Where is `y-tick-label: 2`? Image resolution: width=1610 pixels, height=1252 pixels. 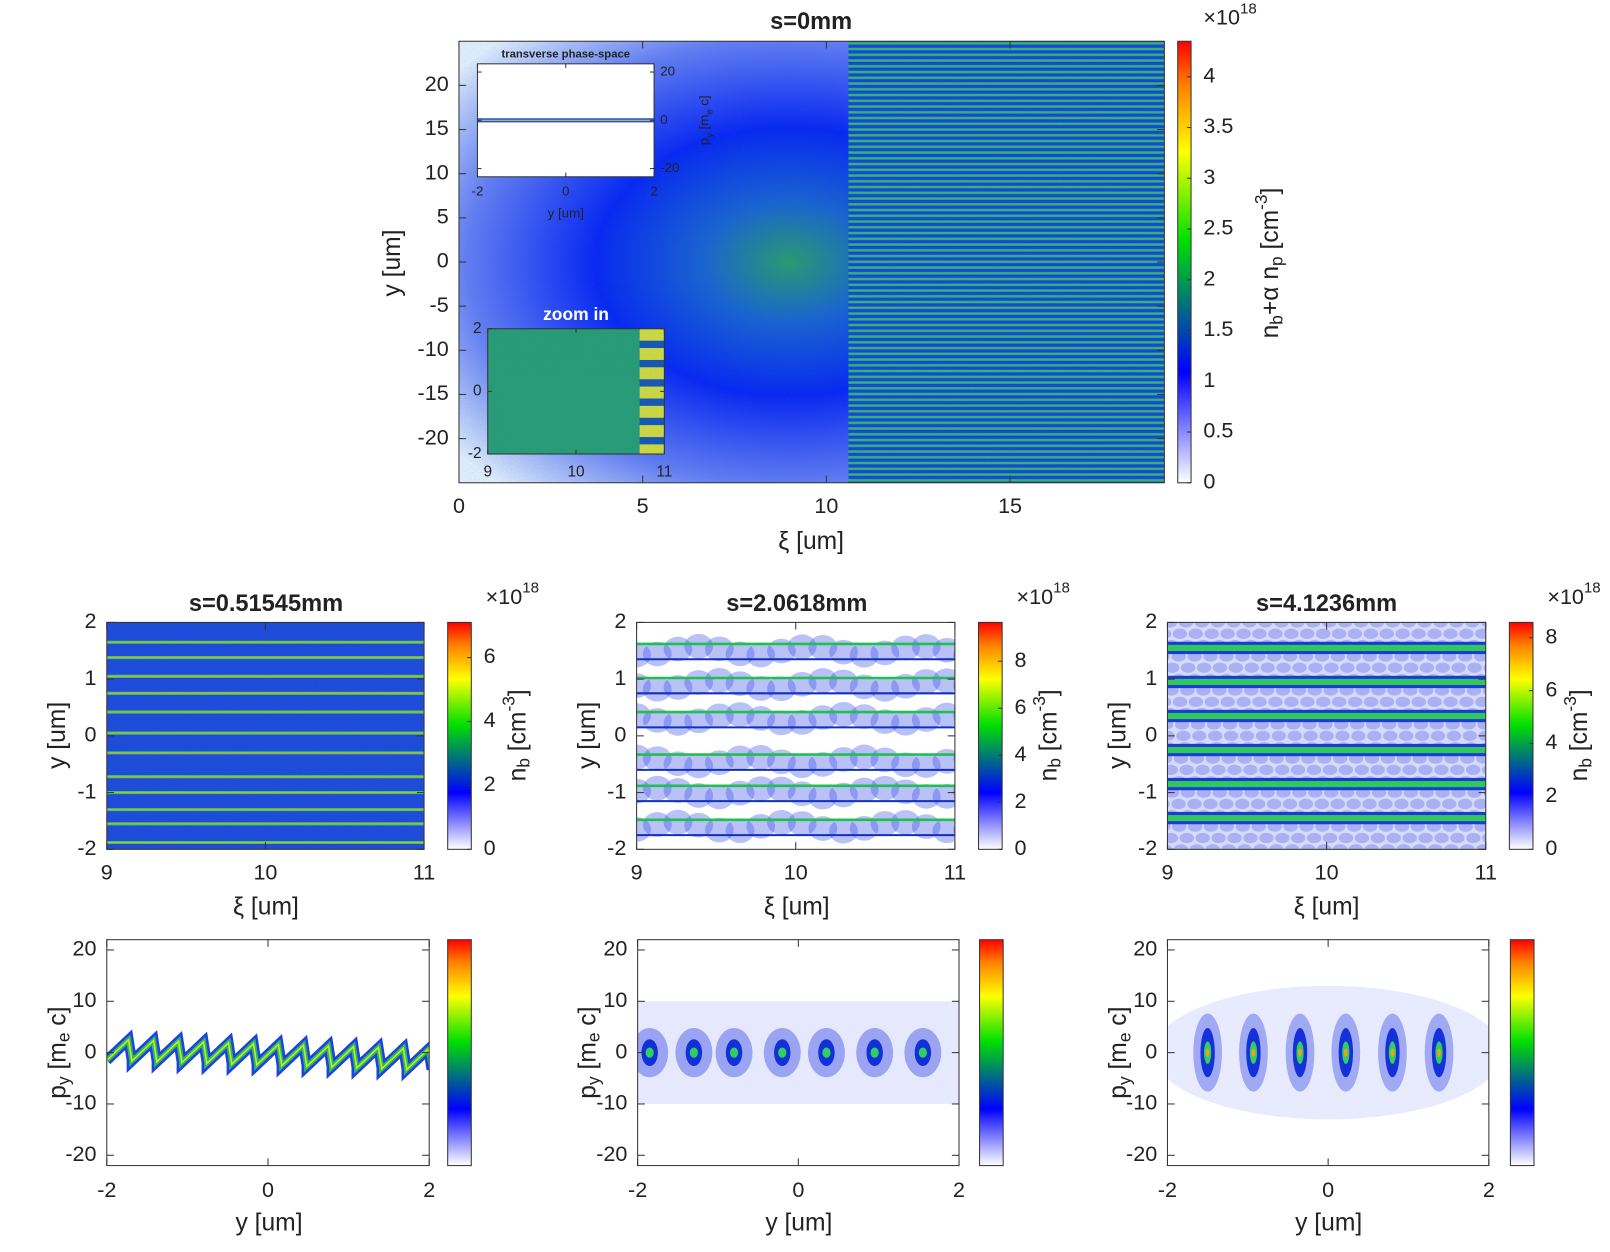 y-tick-label: 2 is located at coordinates (477, 328).